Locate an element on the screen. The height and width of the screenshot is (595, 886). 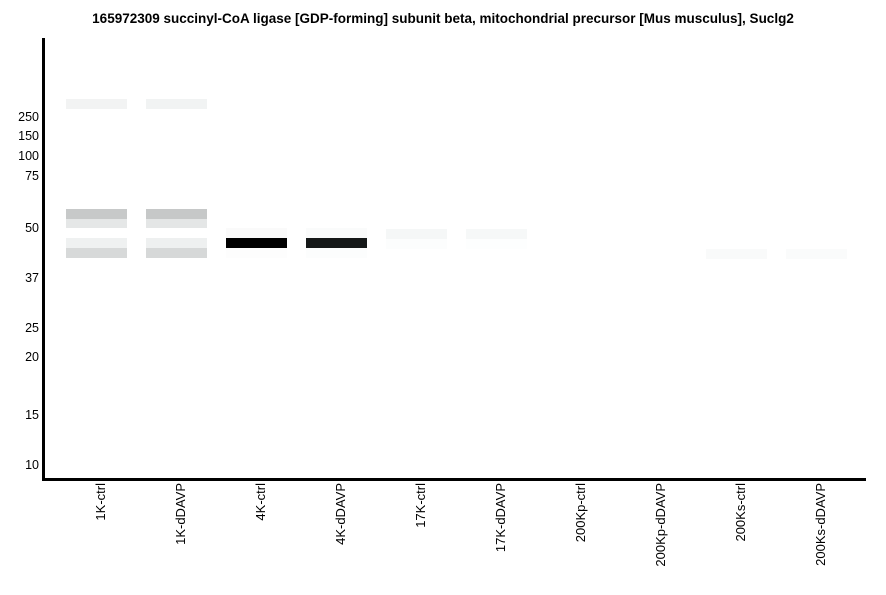
mw-marker-label: 10 is located at coordinates (32, 465).